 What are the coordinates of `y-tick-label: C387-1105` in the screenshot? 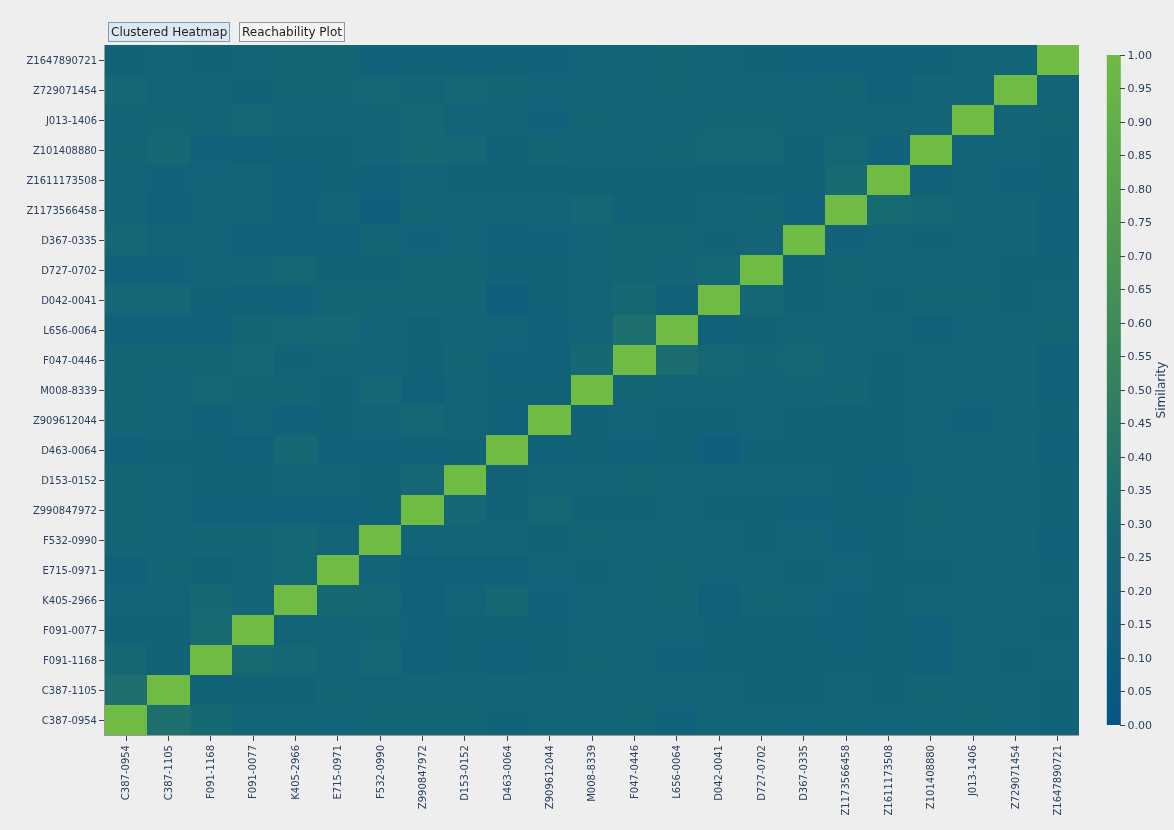 It's located at (69, 690).